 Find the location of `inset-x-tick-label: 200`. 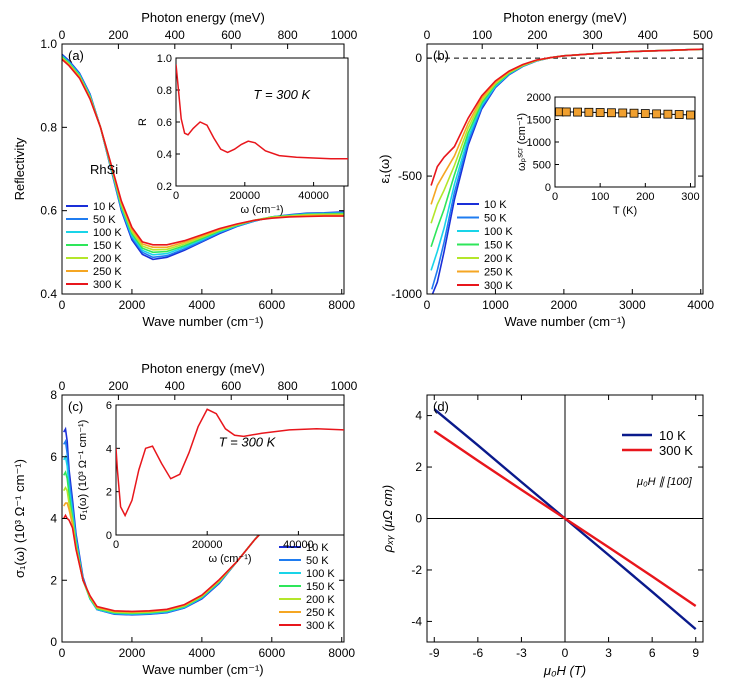

inset-x-tick-label: 200 is located at coordinates (645, 197).